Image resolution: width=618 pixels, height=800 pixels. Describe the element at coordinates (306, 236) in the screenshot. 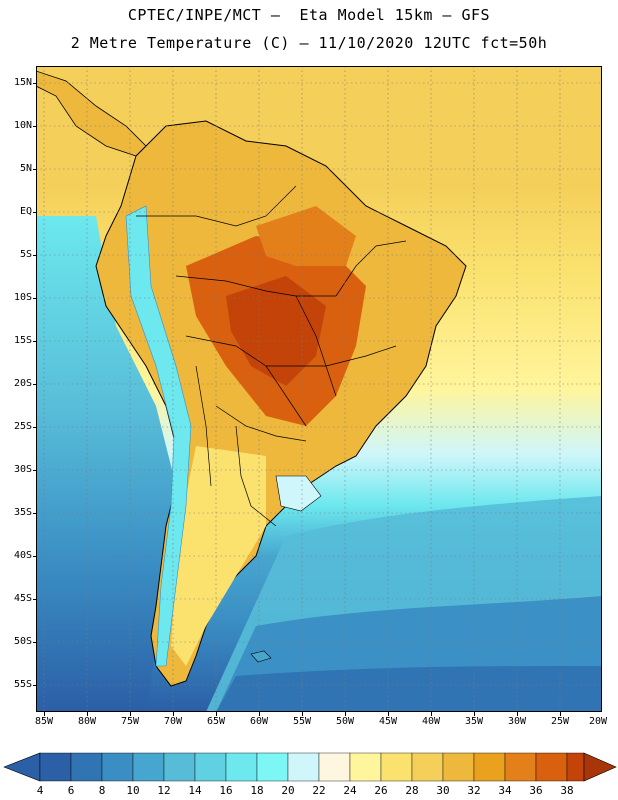

I see `hot-north` at that location.